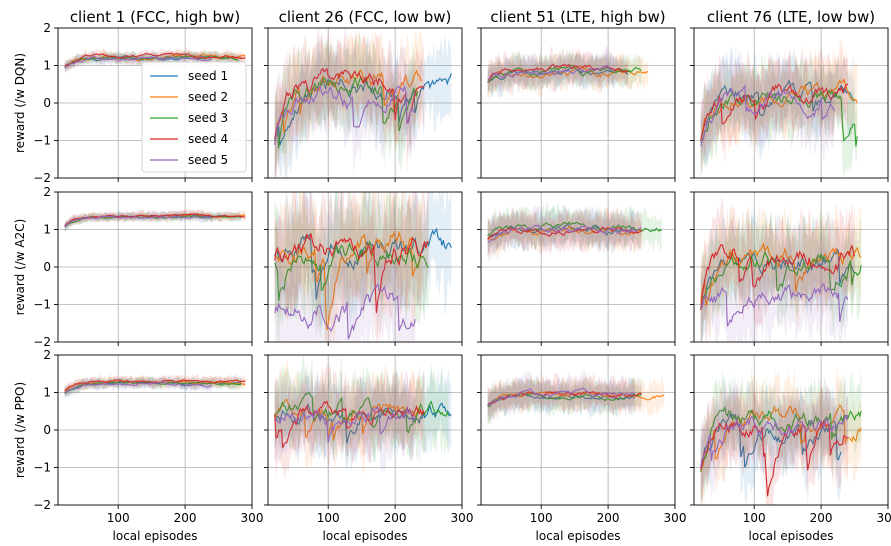 The image size is (891, 546). What do you see at coordinates (576, 268) in the screenshot?
I see `panel-r1-c2` at bounding box center [576, 268].